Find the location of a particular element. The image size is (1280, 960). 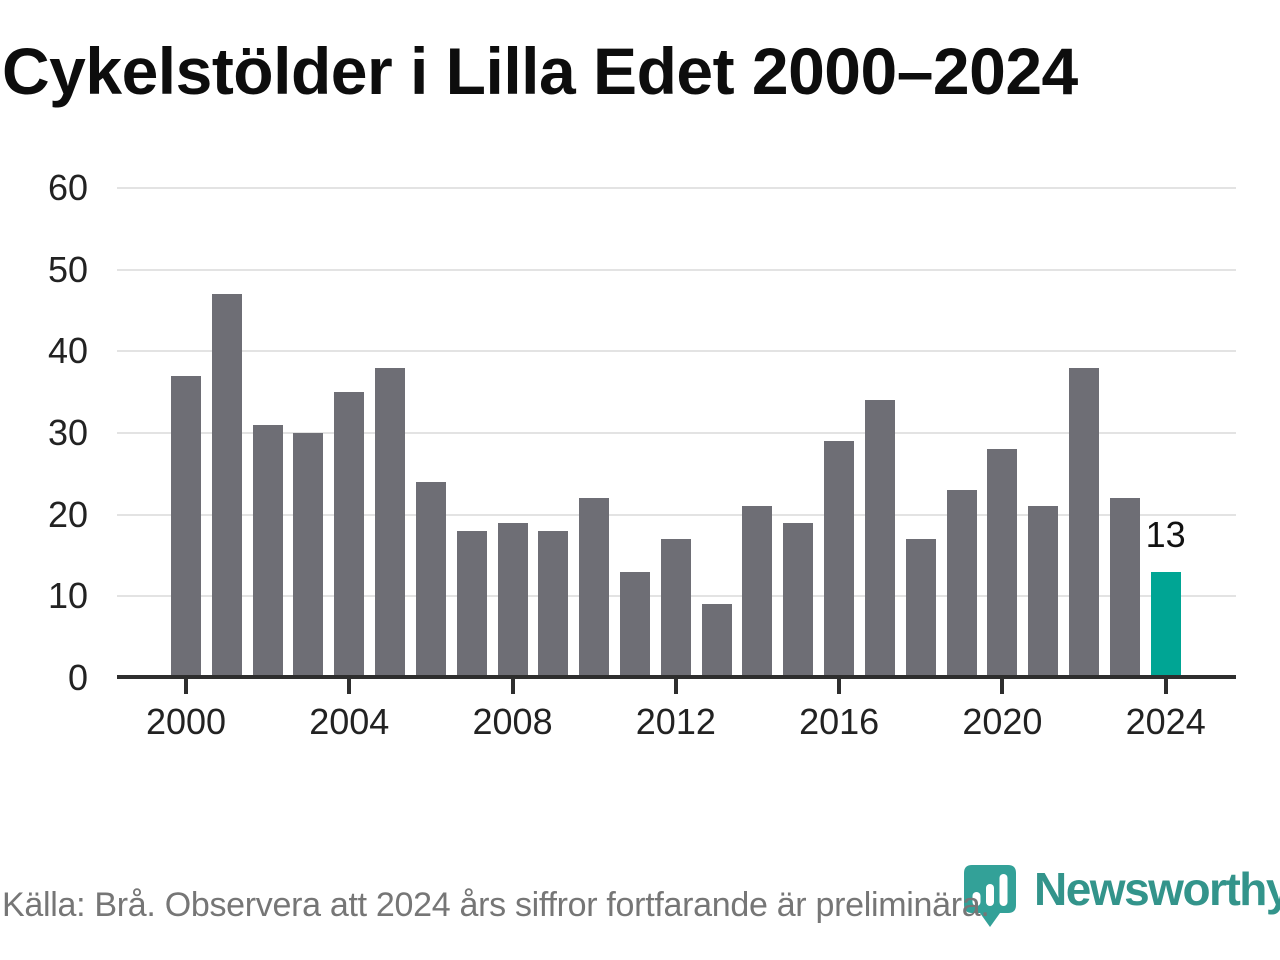

y-axis-label-10: 10 is located at coordinates (67, 596).